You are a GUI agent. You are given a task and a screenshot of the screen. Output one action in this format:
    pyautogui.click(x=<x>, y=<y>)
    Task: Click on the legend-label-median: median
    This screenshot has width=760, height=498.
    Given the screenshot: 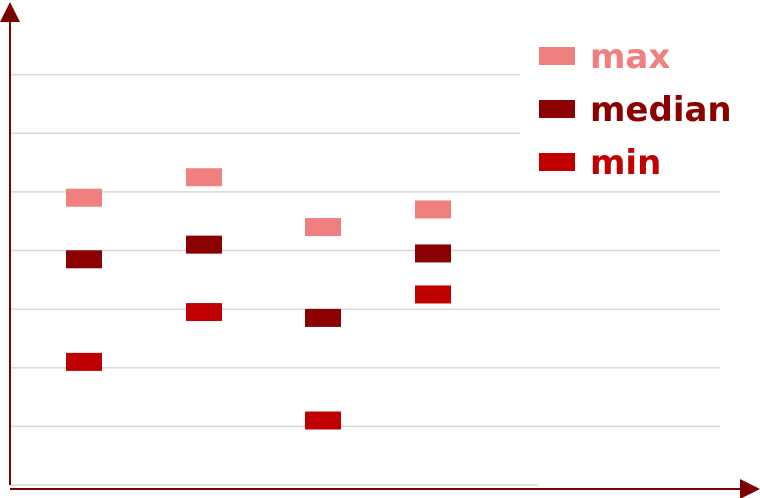 What is the action you would take?
    pyautogui.click(x=661, y=110)
    